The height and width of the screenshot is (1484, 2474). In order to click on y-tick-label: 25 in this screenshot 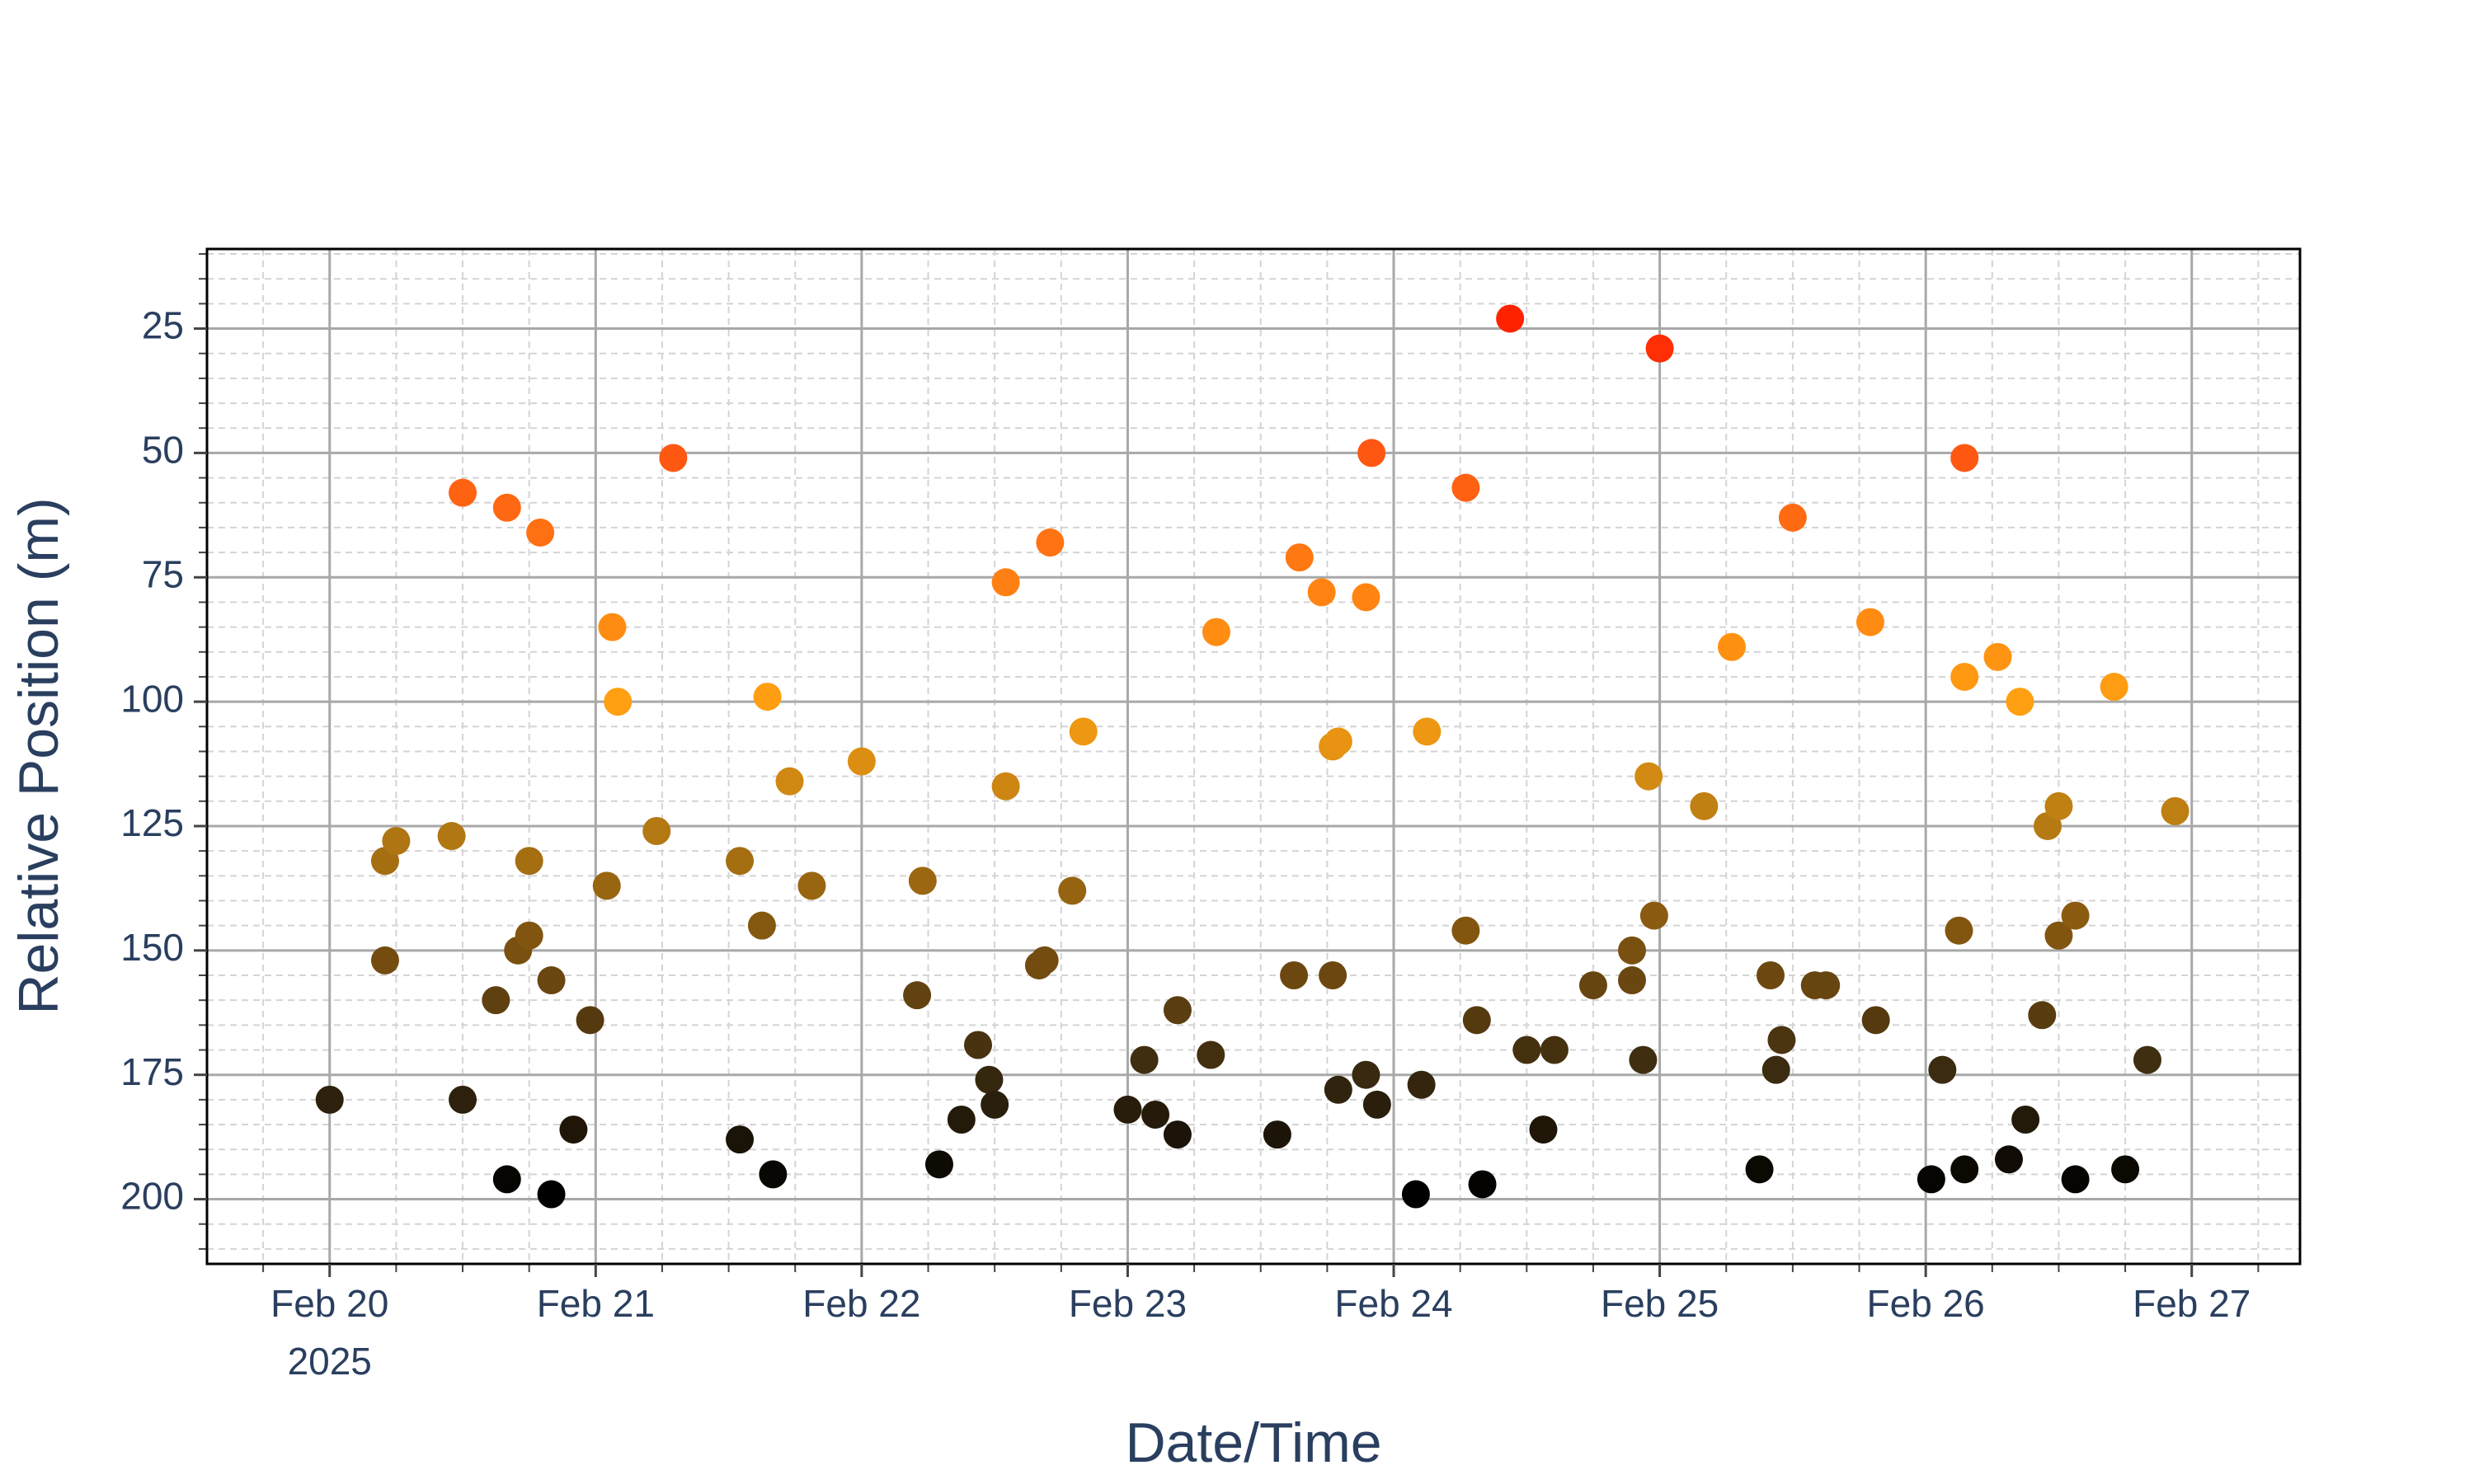, I will do `click(163, 325)`.